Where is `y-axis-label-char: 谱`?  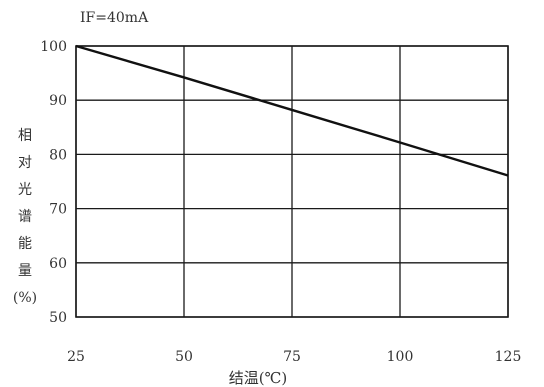 y-axis-label-char: 谱 is located at coordinates (25, 217).